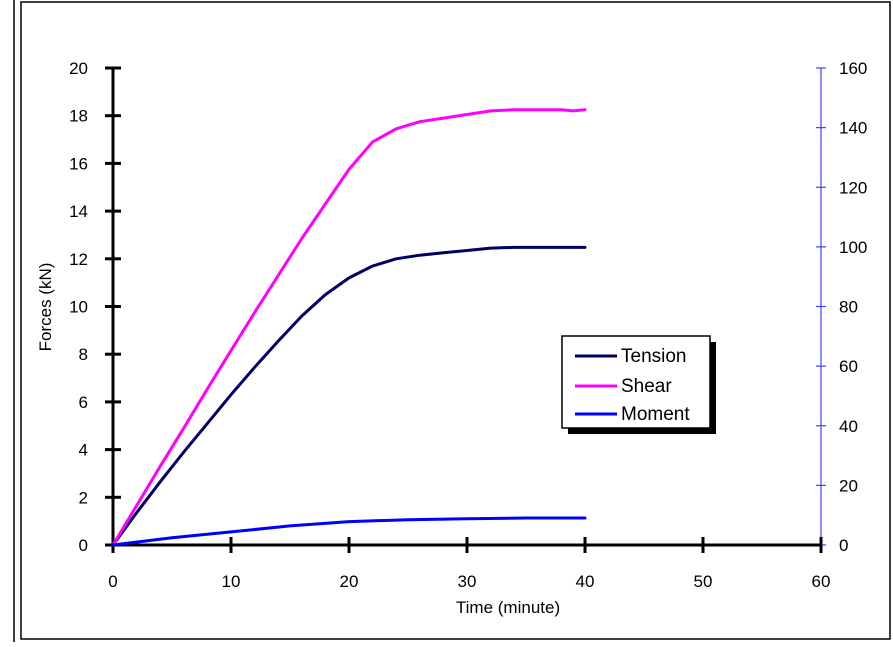 The height and width of the screenshot is (647, 893). Describe the element at coordinates (703, 581) in the screenshot. I see `x-tick-label-50: 50` at that location.